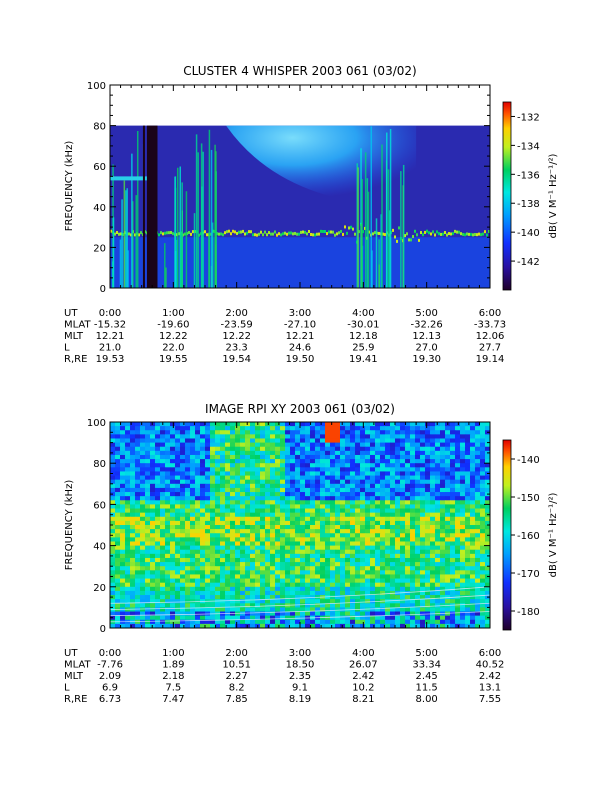  I want to click on y-tick-label: 40, so click(99, 547).